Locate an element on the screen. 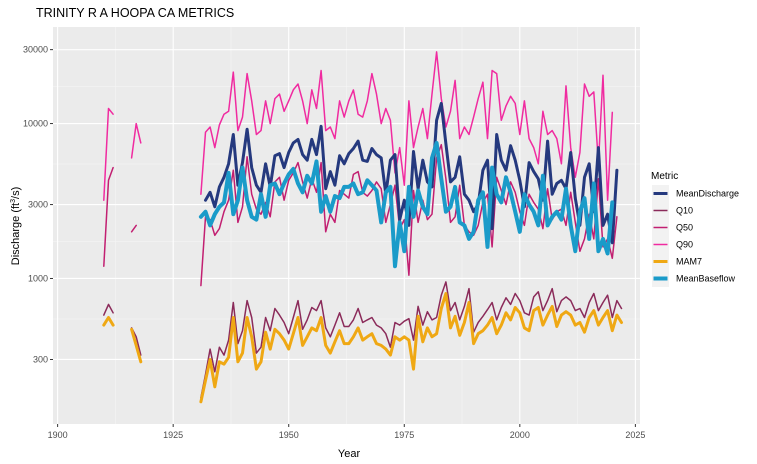 This screenshot has height=464, width=757. chart-title: TRINITY R A HOOPA CA METRICS is located at coordinates (135, 13).